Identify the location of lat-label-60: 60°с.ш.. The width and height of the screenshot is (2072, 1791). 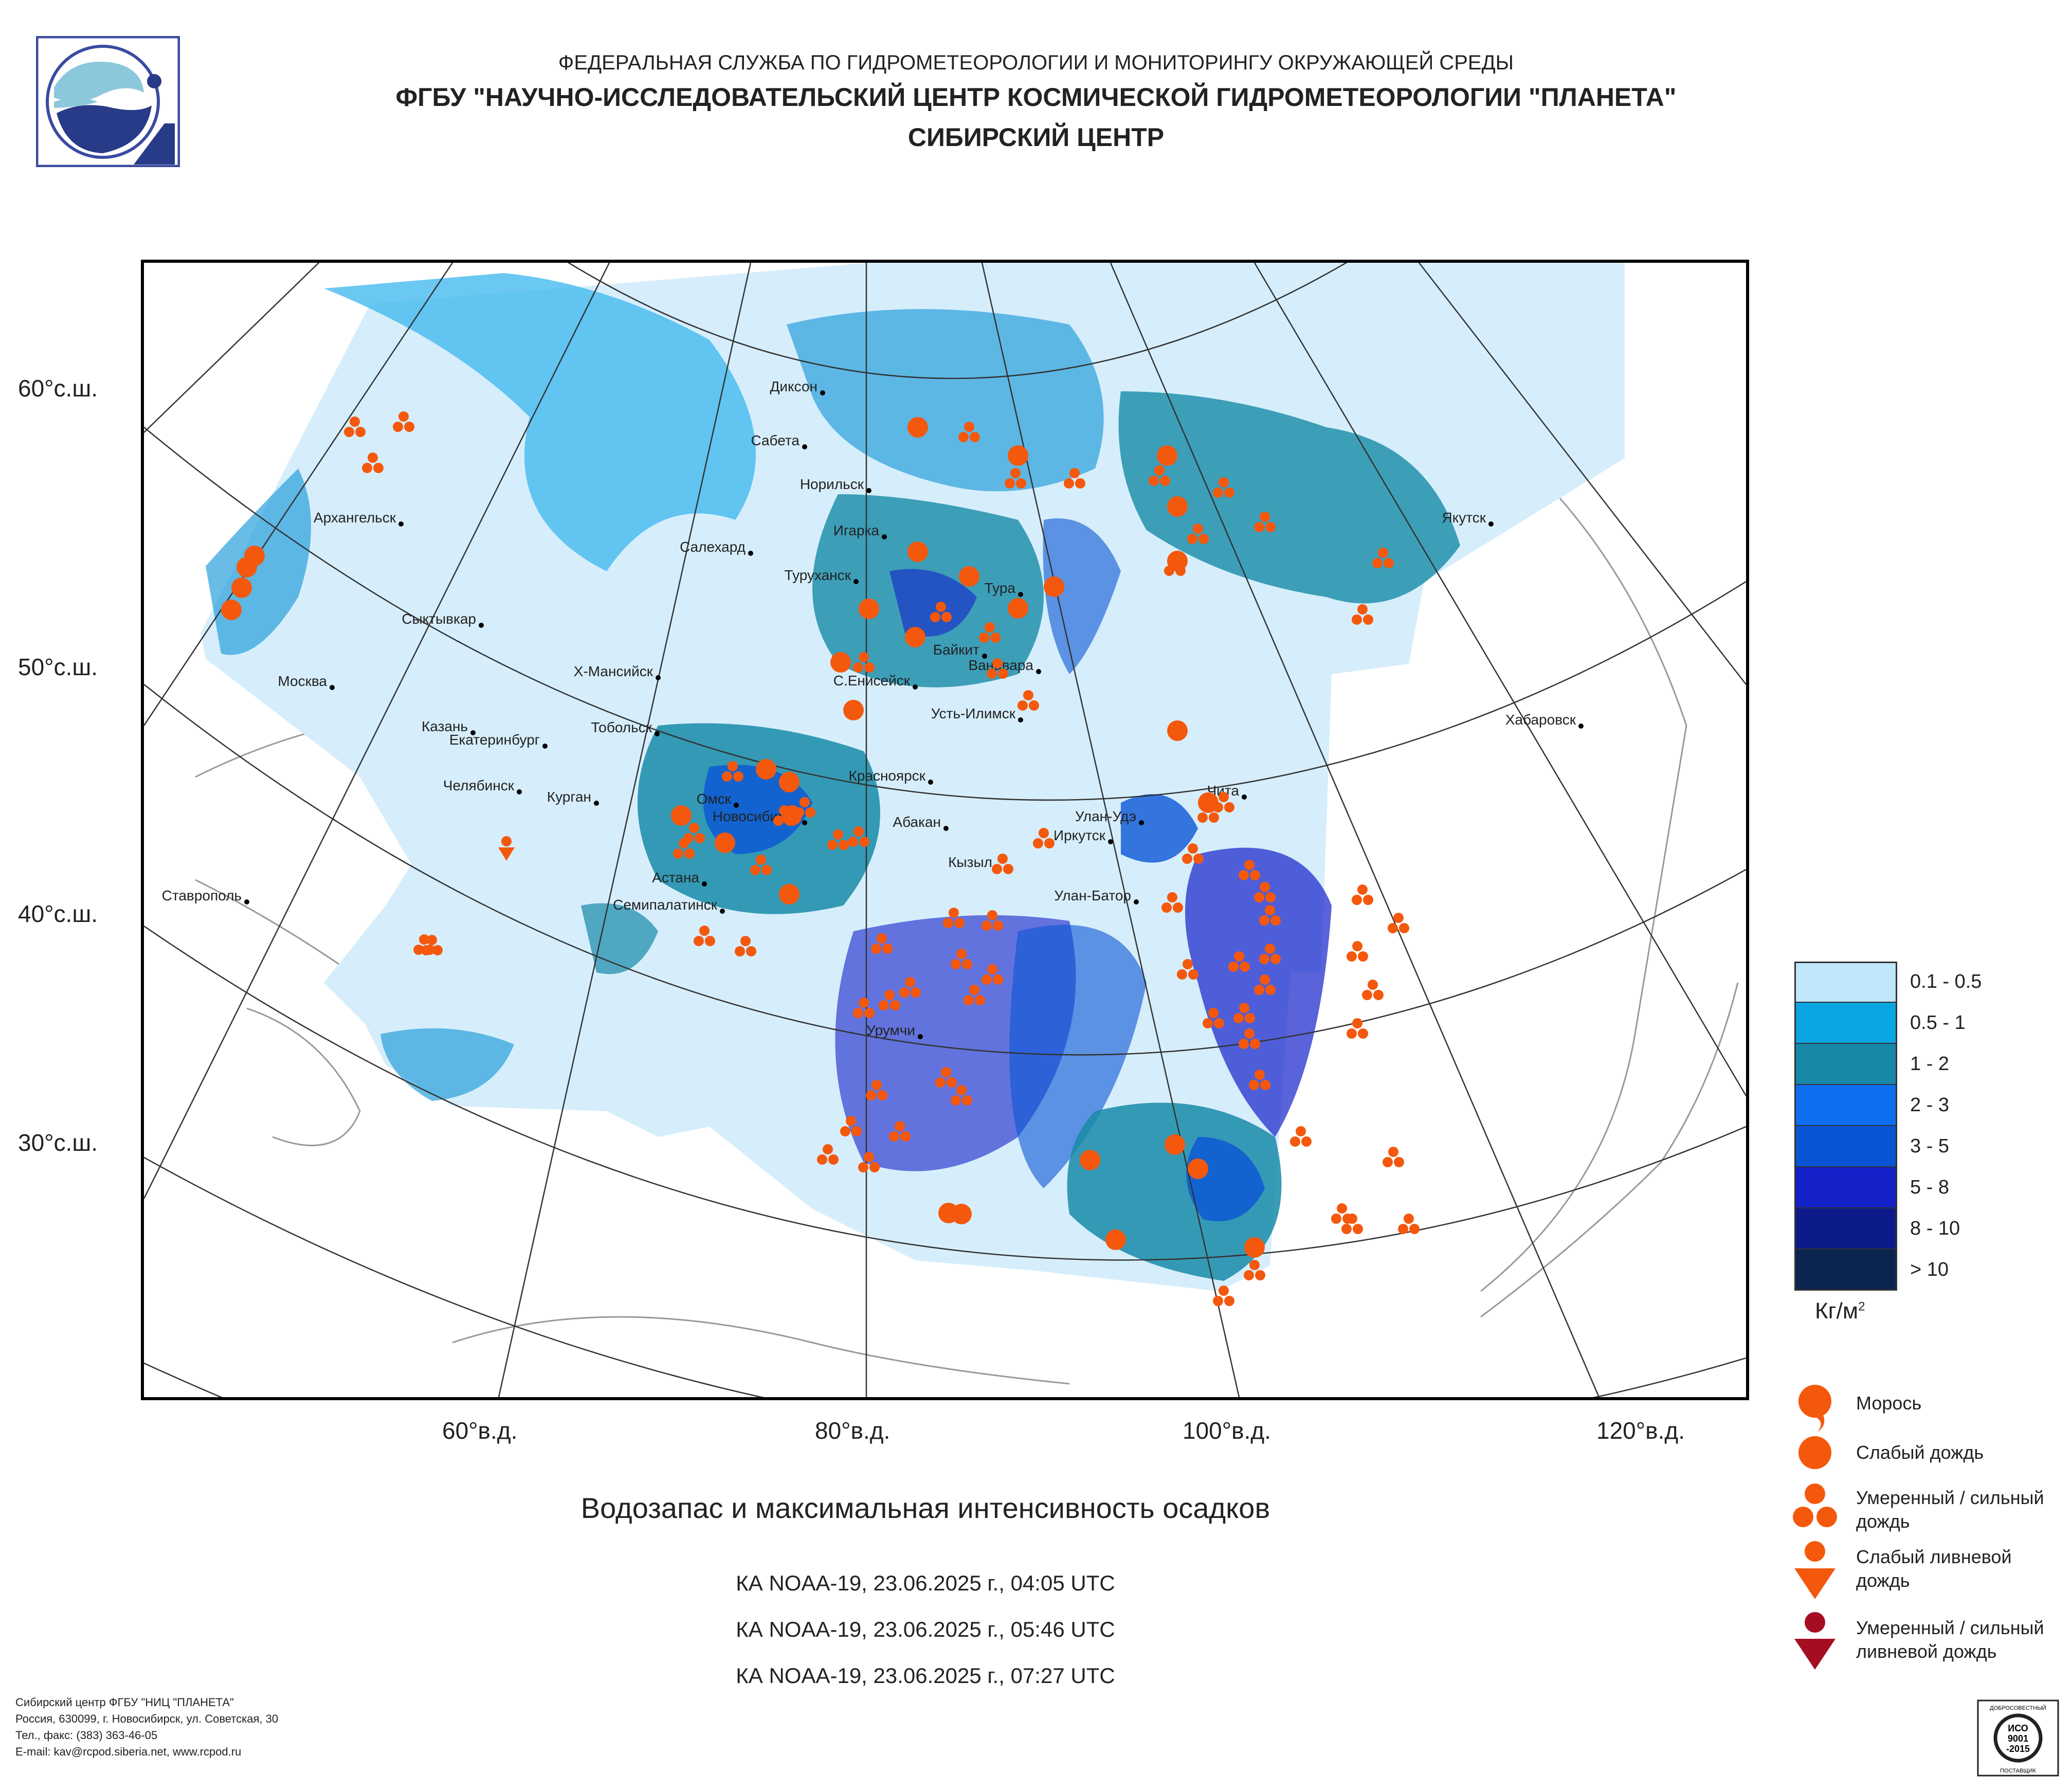
(58, 388).